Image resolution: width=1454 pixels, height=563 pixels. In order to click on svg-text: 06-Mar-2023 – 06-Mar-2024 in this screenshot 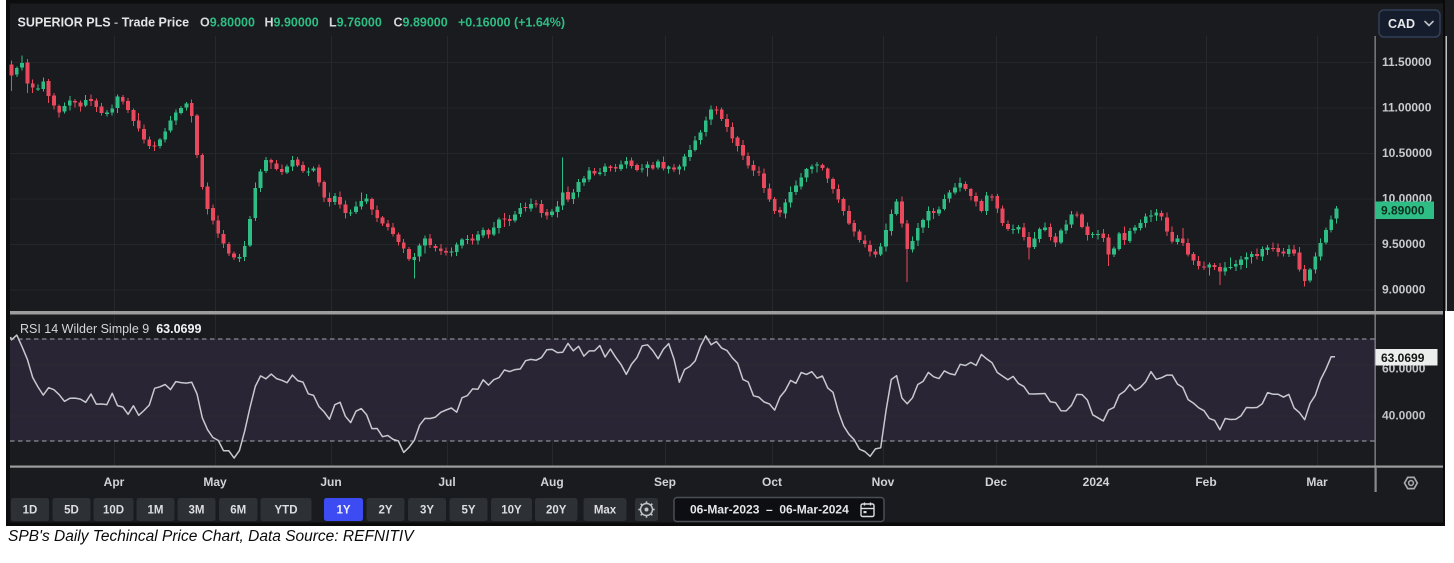, I will do `click(769, 510)`.